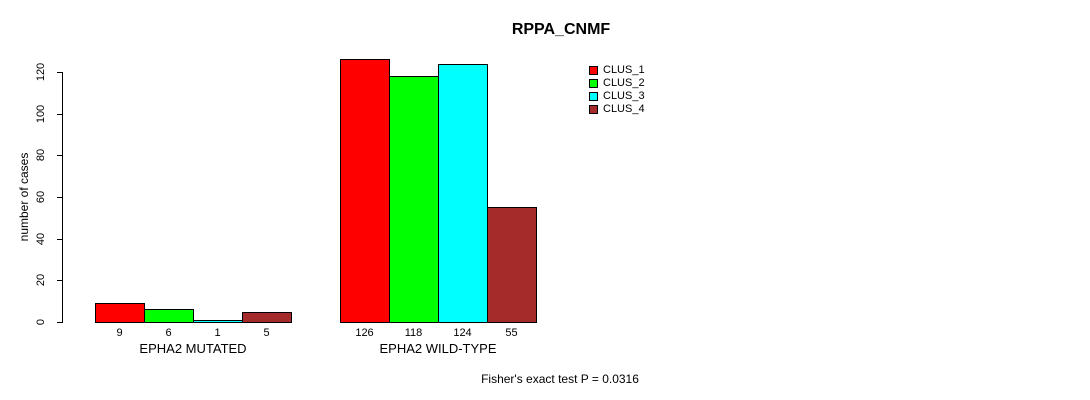  I want to click on legend-item-clus_1: CLUS_1, so click(617, 70).